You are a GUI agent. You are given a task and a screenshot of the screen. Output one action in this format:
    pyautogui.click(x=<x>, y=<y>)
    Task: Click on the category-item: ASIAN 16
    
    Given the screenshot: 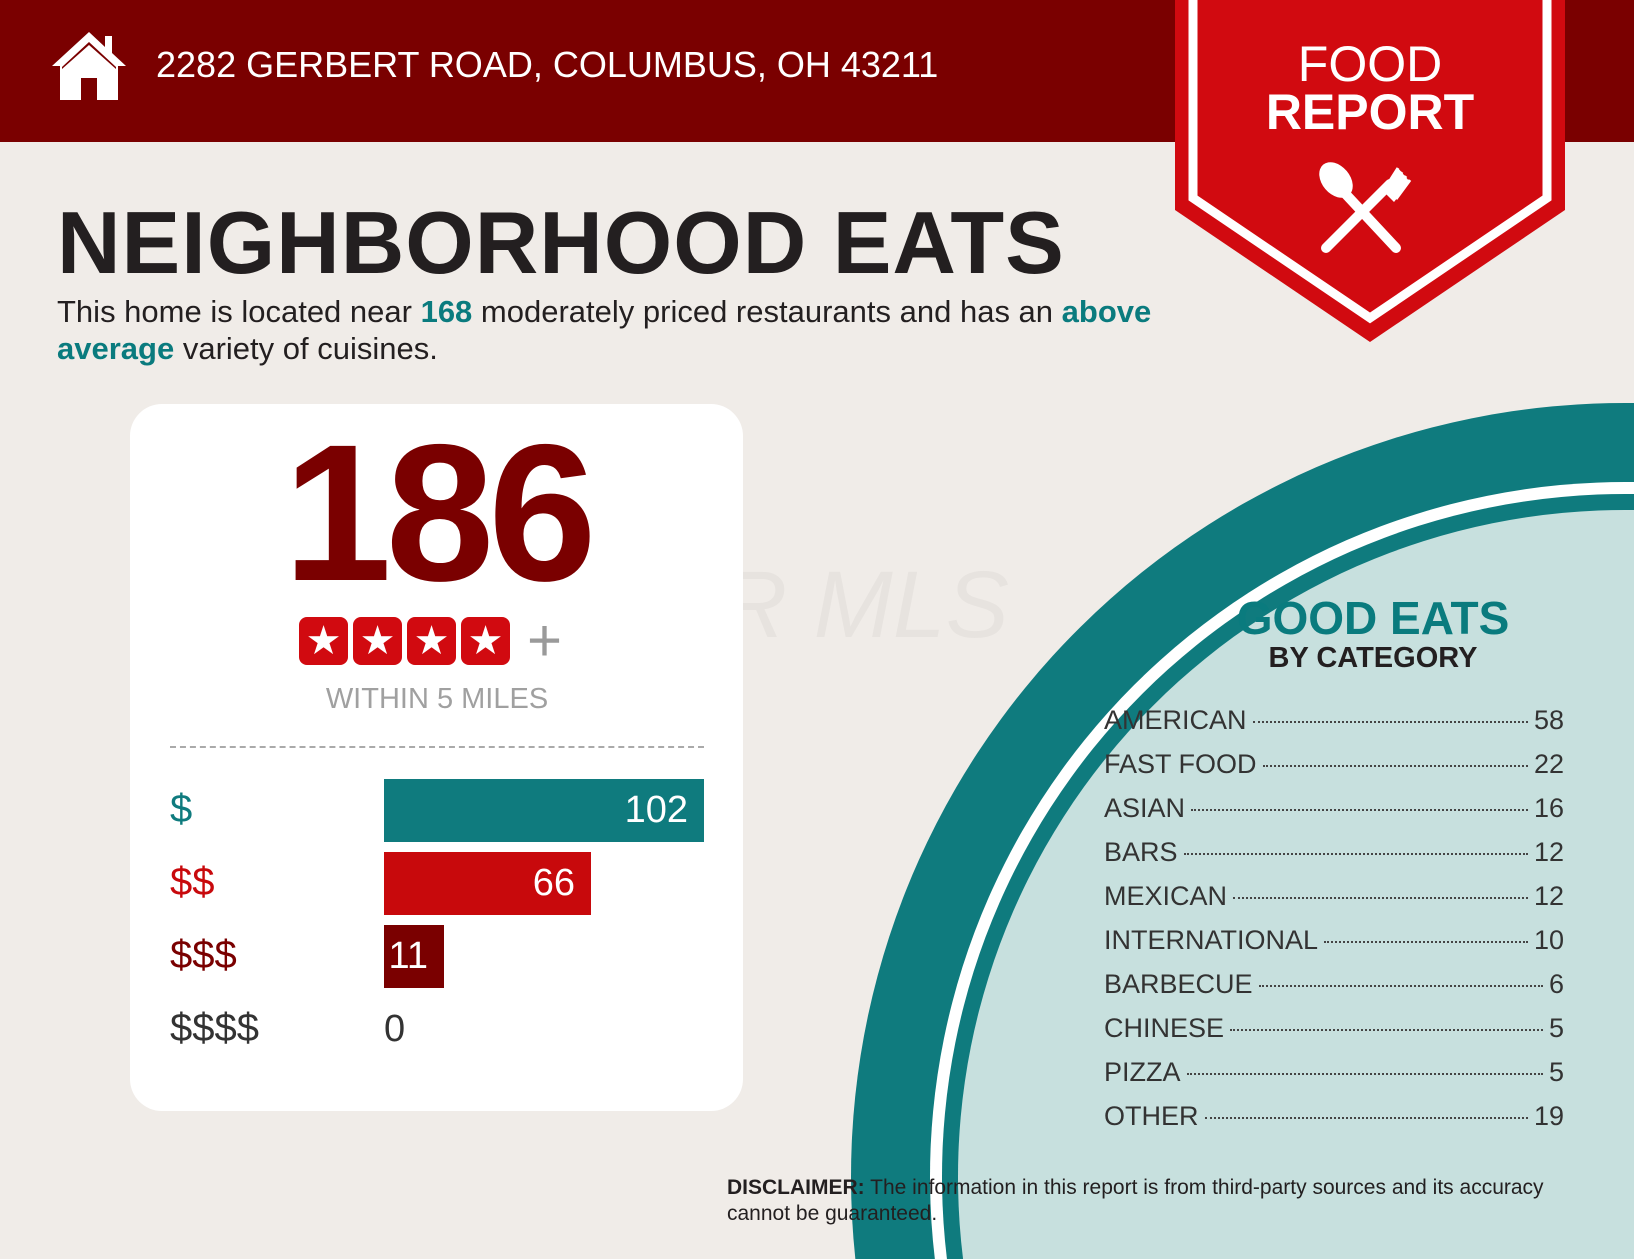 What is the action you would take?
    pyautogui.click(x=1334, y=815)
    